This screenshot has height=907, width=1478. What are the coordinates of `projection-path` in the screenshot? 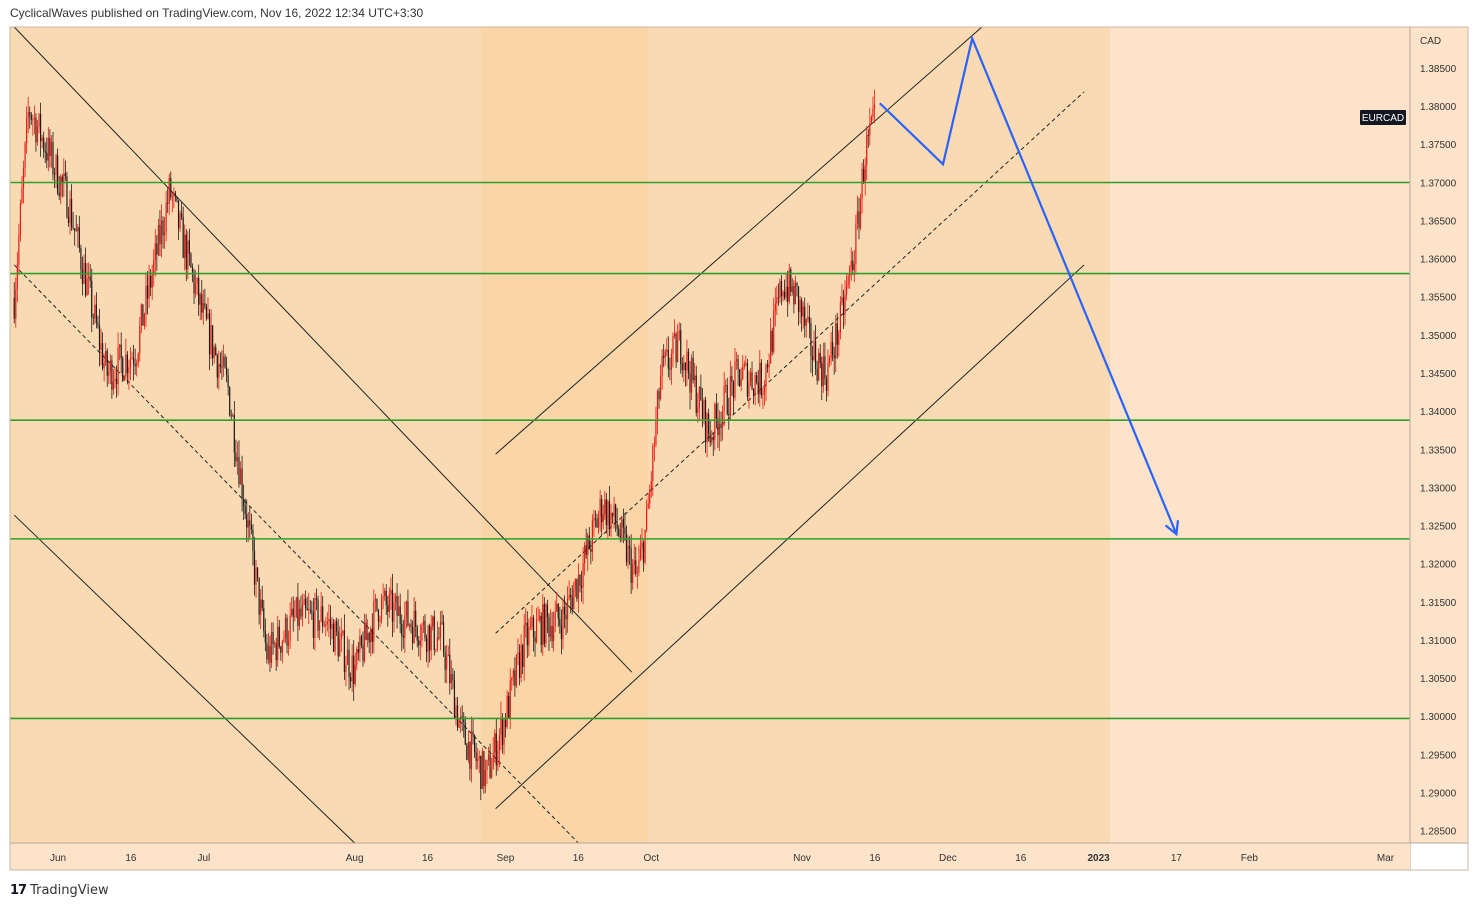 It's located at (1028, 284).